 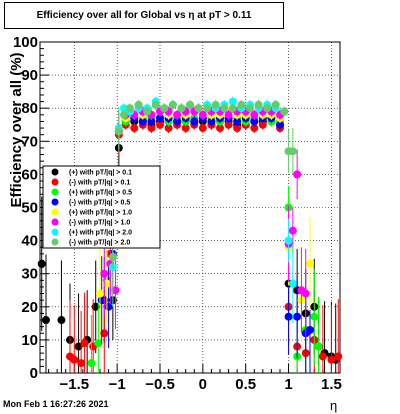 I want to click on x-axis-label: η, so click(x=334, y=405).